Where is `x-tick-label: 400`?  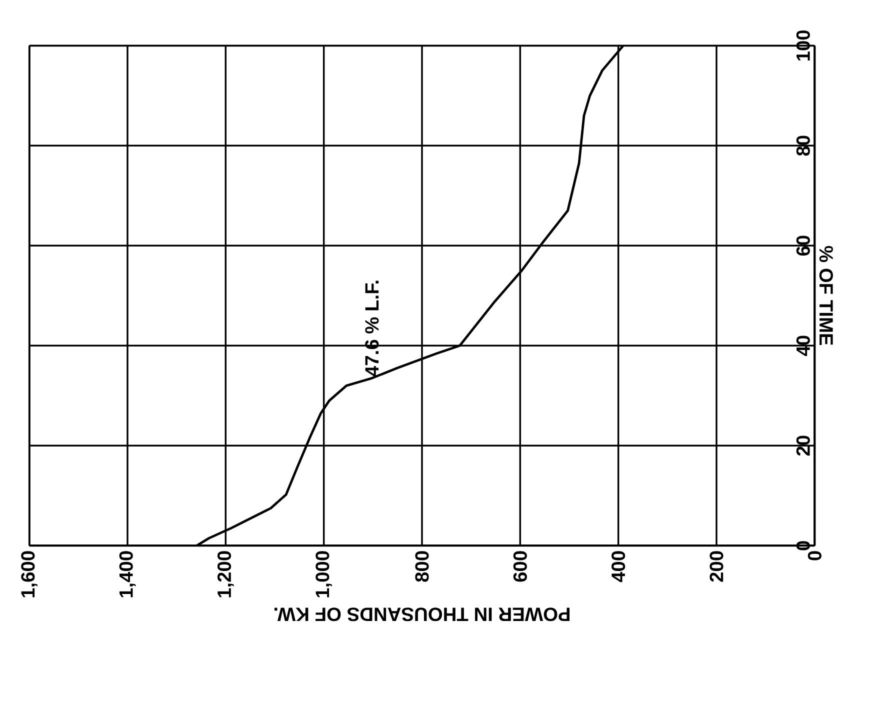 x-tick-label: 400 is located at coordinates (619, 566).